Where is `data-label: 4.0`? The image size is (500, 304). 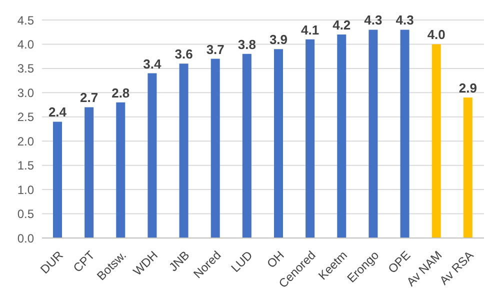
data-label: 4.0 is located at coordinates (436, 34).